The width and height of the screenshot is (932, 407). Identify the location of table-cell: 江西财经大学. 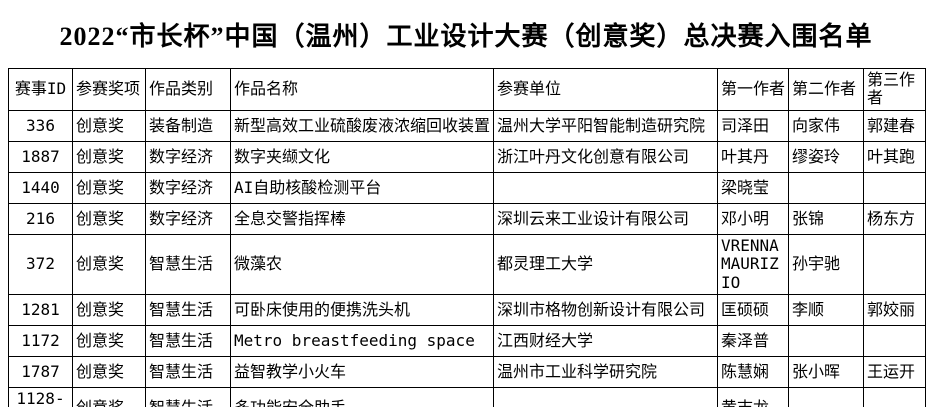
(605, 340).